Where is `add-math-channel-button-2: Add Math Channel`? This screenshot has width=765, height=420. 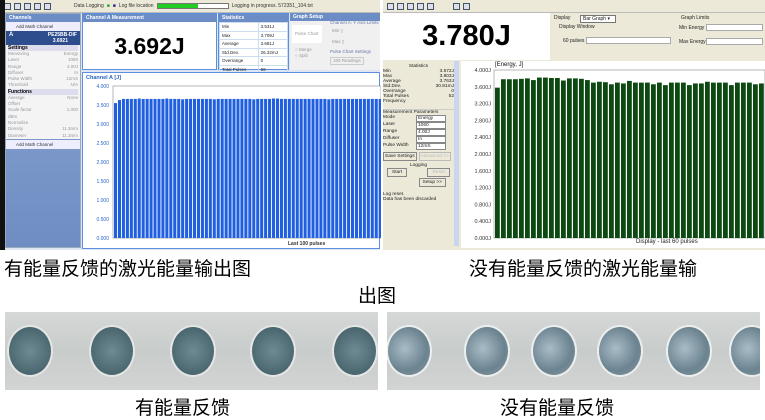 add-math-channel-button-2: Add Math Channel is located at coordinates (43, 144).